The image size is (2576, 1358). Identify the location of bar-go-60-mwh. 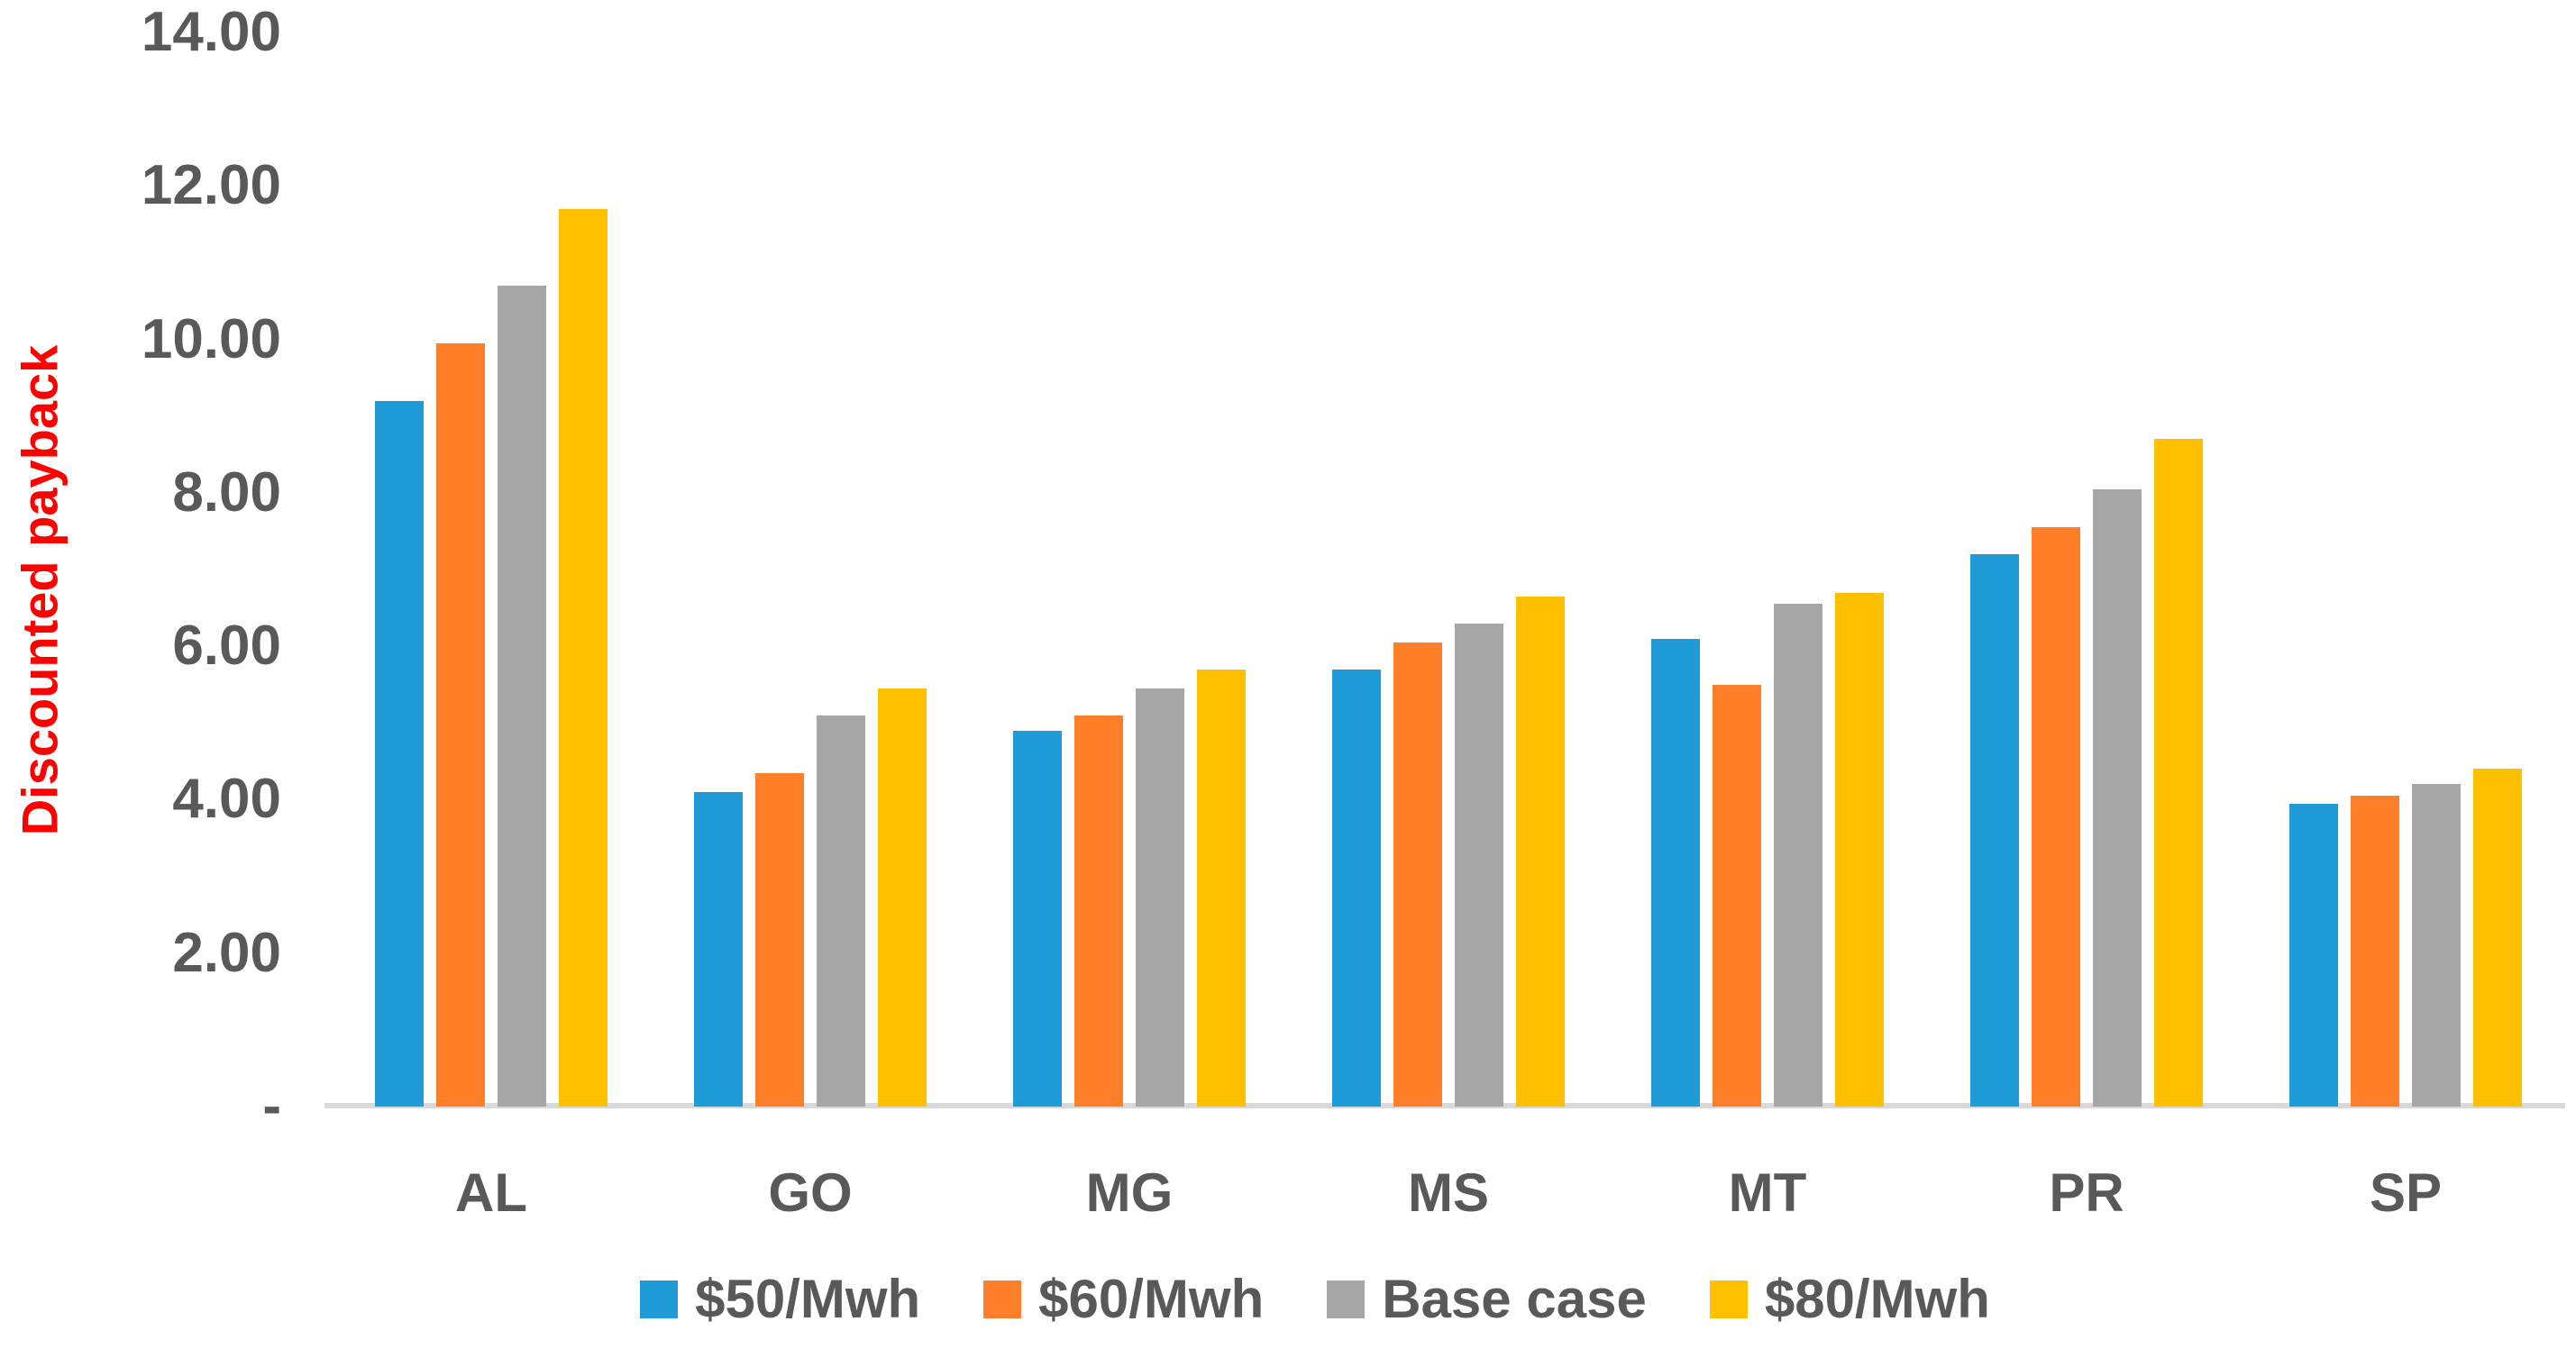
(779, 939).